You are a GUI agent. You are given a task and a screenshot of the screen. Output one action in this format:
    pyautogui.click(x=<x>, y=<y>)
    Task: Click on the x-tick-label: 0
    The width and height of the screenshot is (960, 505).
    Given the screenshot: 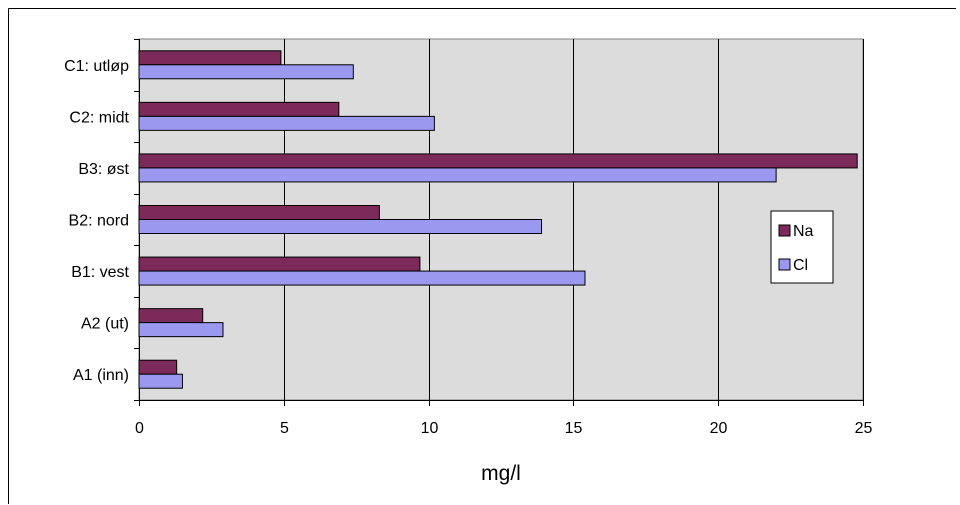 What is the action you would take?
    pyautogui.click(x=139, y=428)
    